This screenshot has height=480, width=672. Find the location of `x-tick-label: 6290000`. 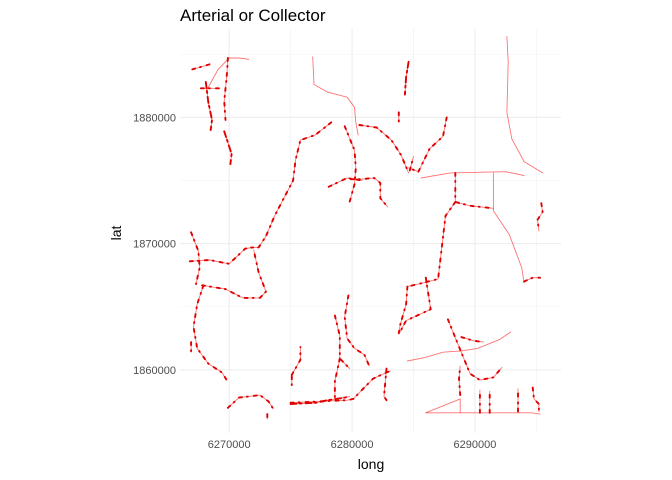

x-tick-label: 6290000 is located at coordinates (475, 445).